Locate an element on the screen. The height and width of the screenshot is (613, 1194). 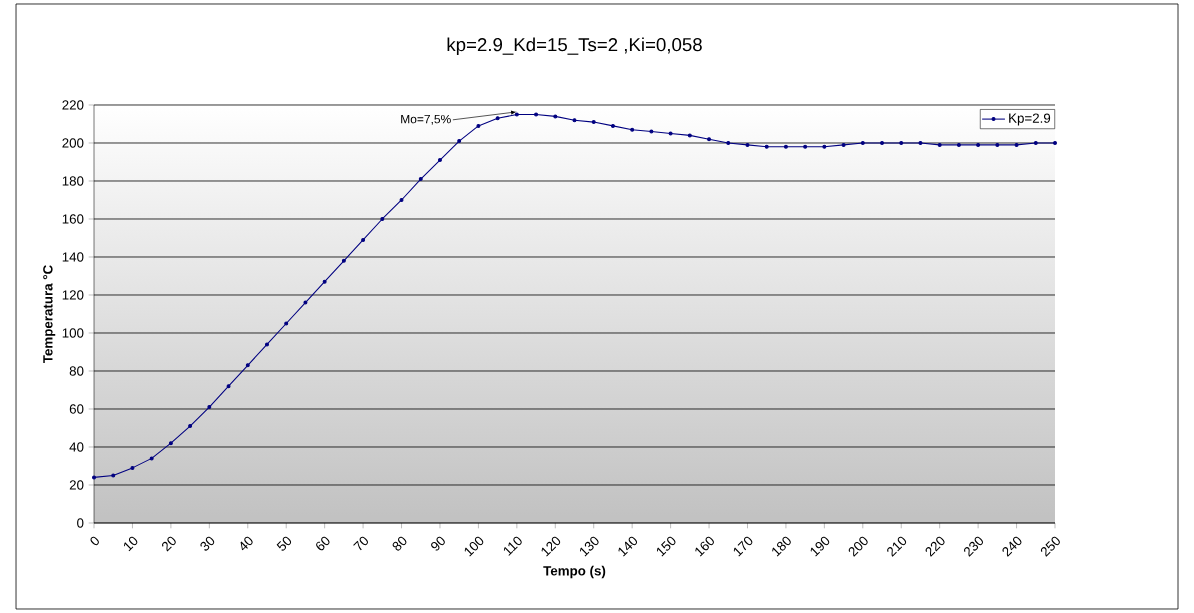
y-axis-title: Temperatura °C is located at coordinates (49, 314).